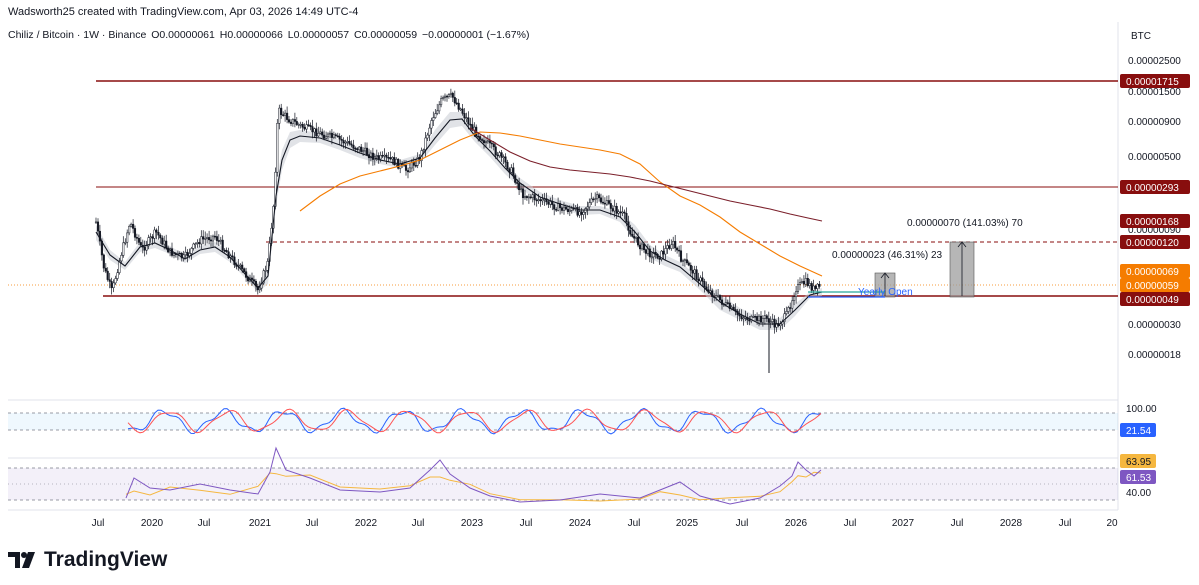 This screenshot has height=585, width=1199. I want to click on footer-branding: TradingView, so click(87, 560).